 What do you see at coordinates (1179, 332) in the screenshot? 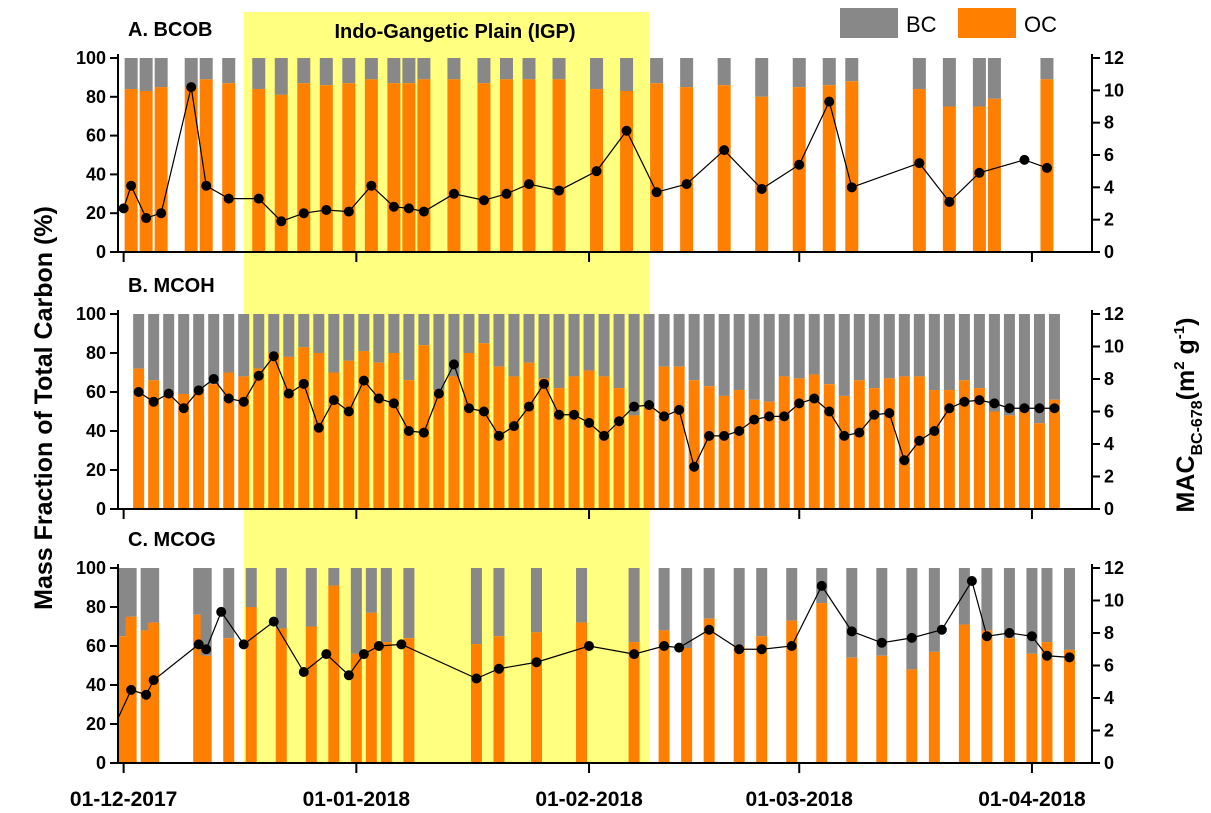
I see `y-right-title-exp2: -1` at bounding box center [1179, 332].